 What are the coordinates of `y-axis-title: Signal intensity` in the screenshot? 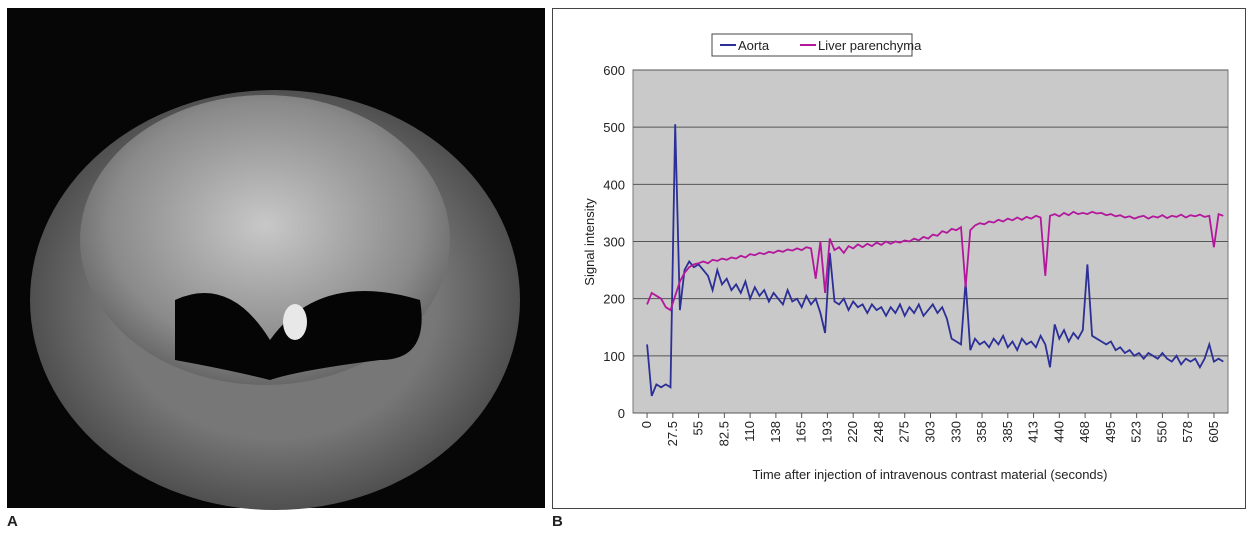 It's located at (589, 242).